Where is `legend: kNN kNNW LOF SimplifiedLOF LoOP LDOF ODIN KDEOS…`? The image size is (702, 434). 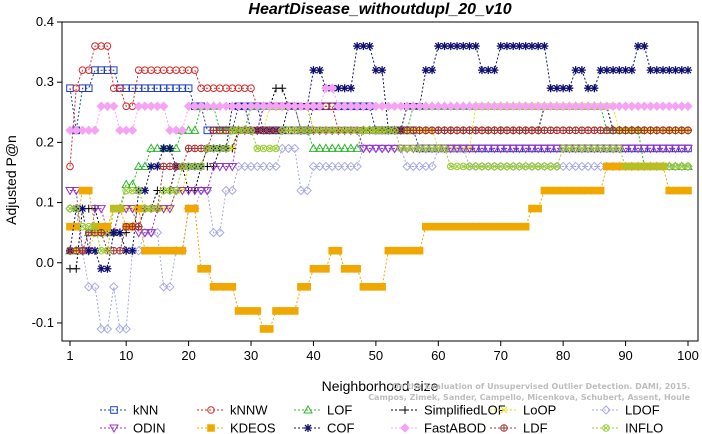
legend: kNN kNNW LOF SimplifiedLOF LoOP LDOF ODIN KDEOS… is located at coordinates (381, 418).